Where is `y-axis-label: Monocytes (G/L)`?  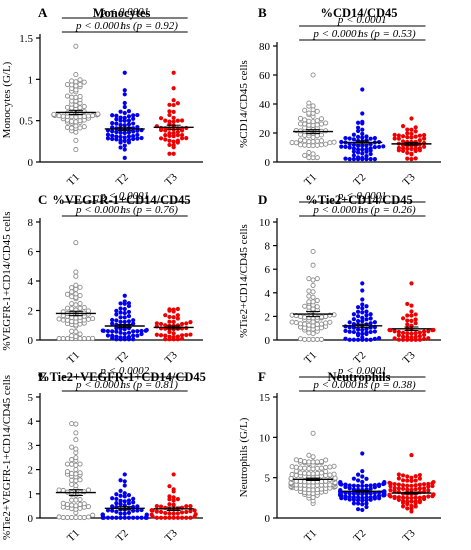 y-axis-label: Monocytes (G/L) is located at coordinates (7, 99).